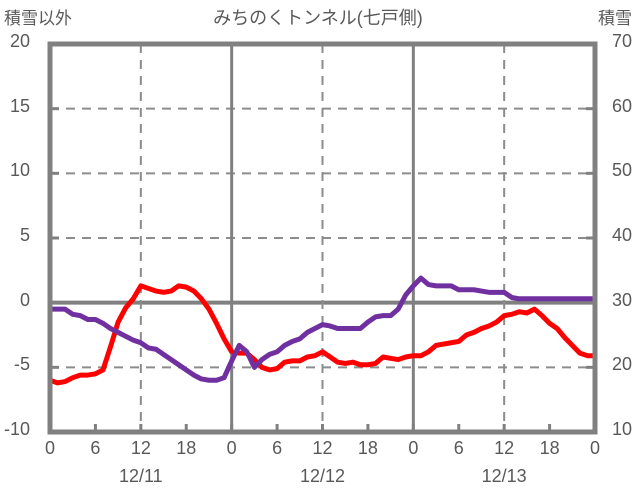 The height and width of the screenshot is (501, 636). I want to click on y-axis-right-tick-label: 20, so click(622, 364).